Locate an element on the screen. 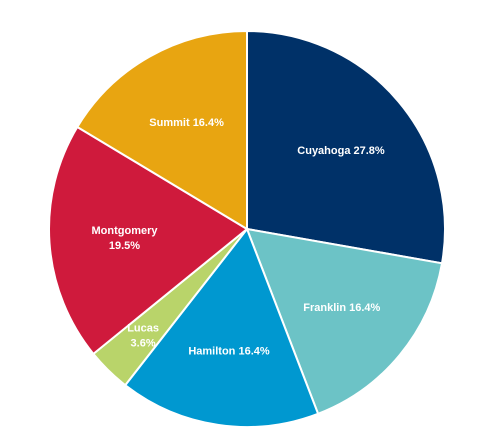 The width and height of the screenshot is (489, 445). pie-label-cuyahoga: Cuyahoga 27.8% is located at coordinates (341, 151).